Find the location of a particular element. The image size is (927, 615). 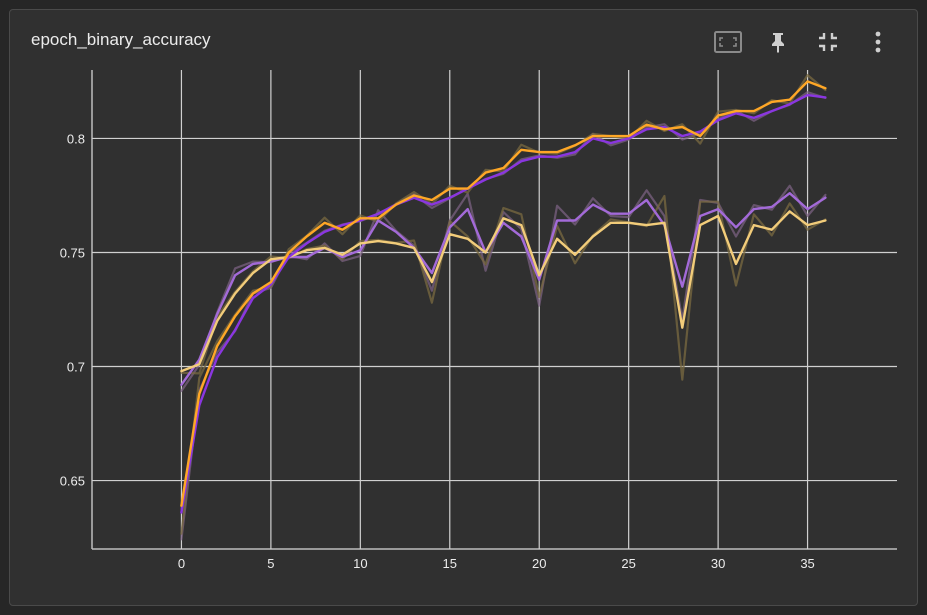

more-vert-icon is located at coordinates (878, 42).